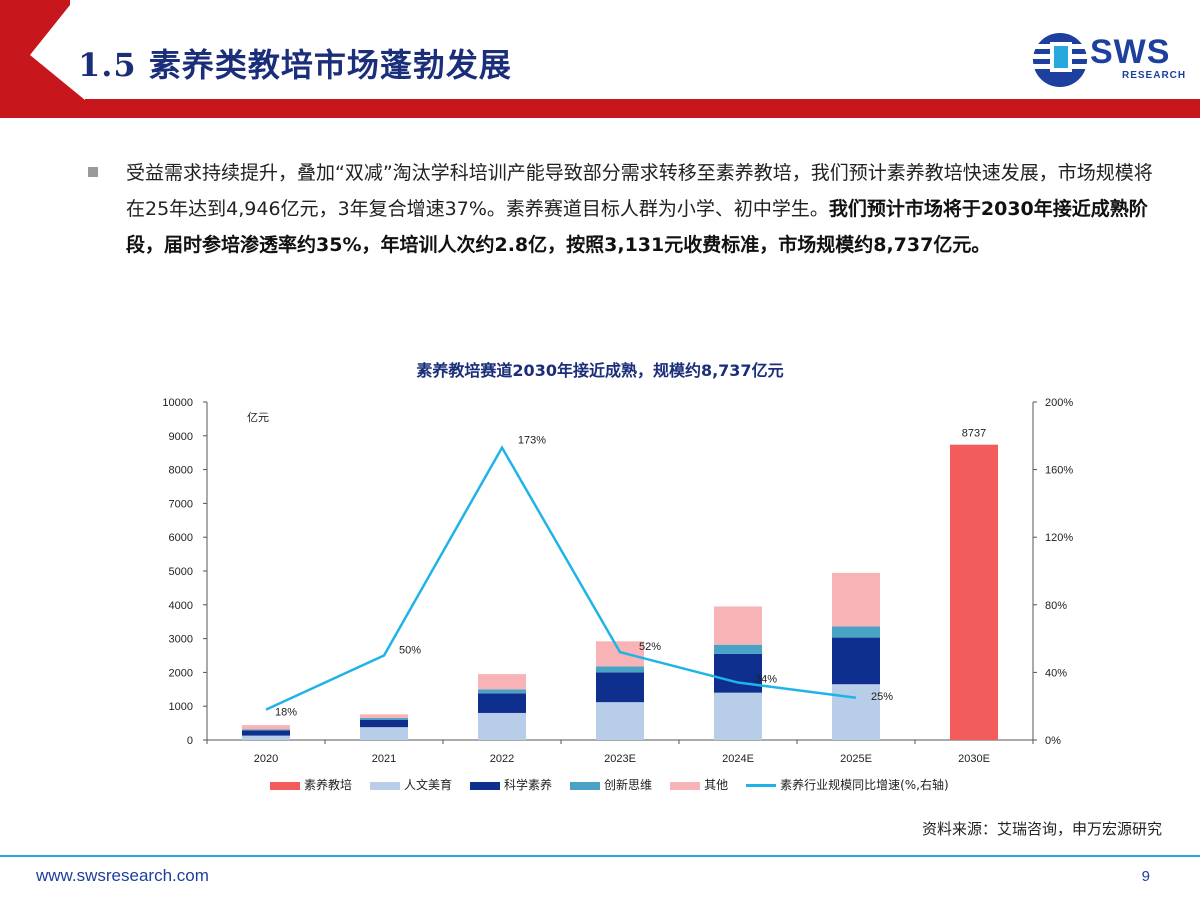 The image size is (1200, 900). I want to click on source-note: 资料来源：艾瑞咨询，申万宏源研究, so click(1041, 829).